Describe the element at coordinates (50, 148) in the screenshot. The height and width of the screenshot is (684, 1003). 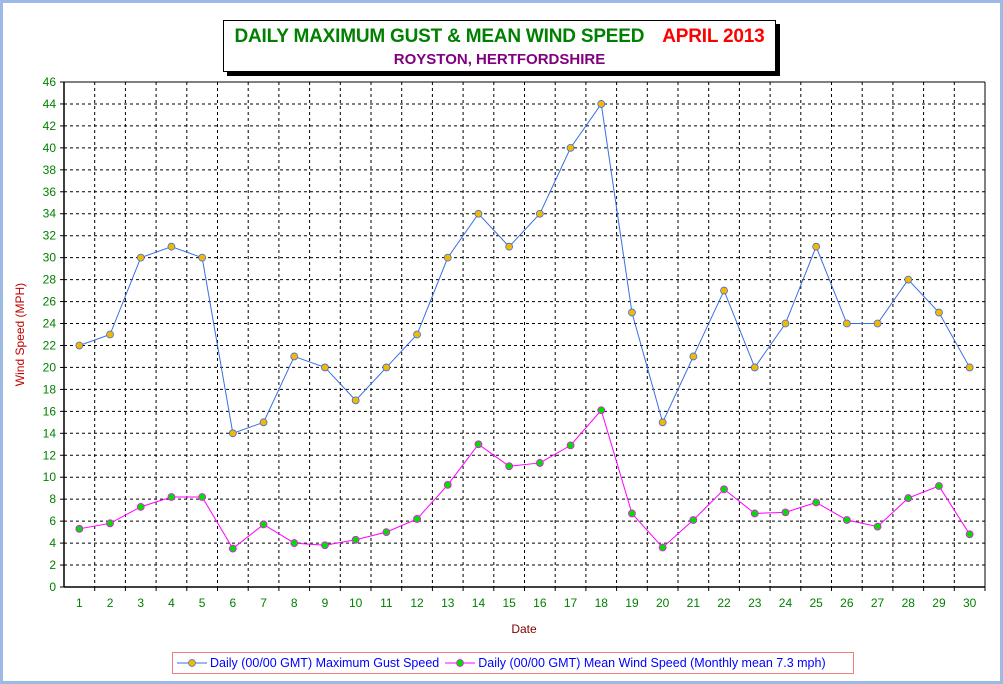
I see `y-tick-label: 40` at that location.